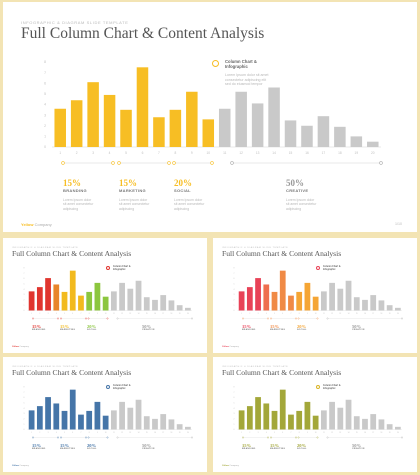 The image size is (420, 475). I want to click on stat-label: CREATIVE, so click(297, 190).